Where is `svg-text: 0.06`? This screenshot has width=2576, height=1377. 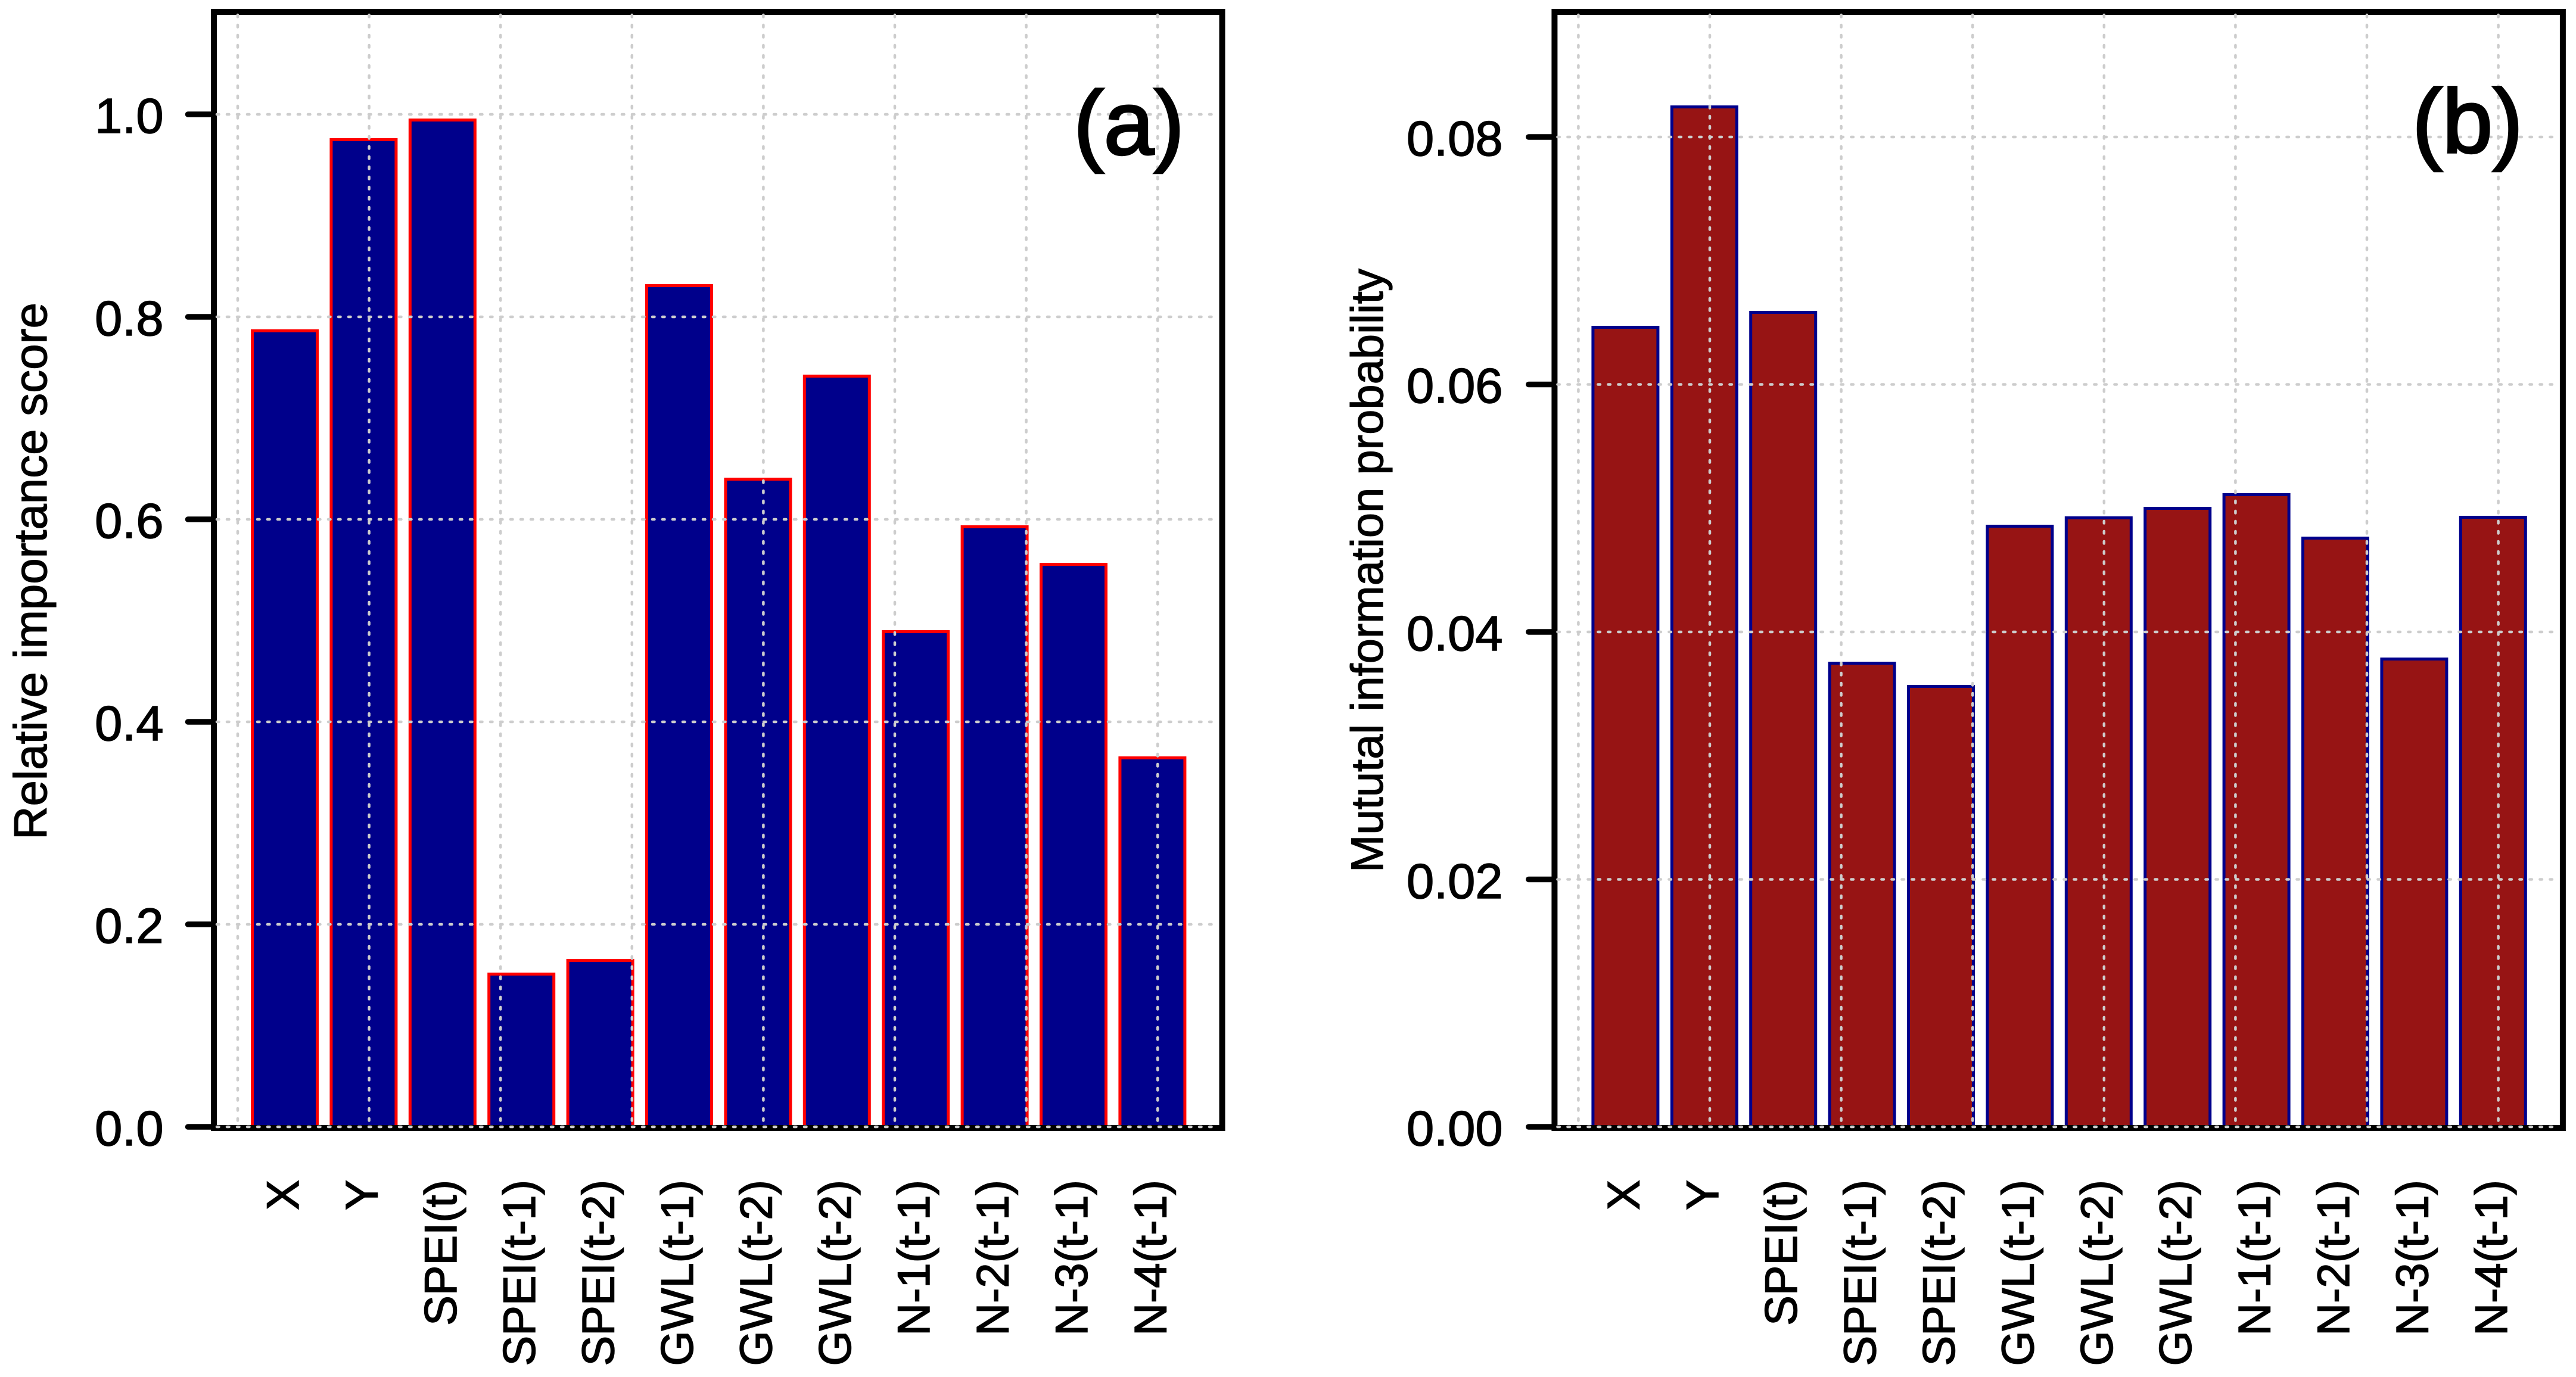
svg-text: 0.06 is located at coordinates (1455, 385).